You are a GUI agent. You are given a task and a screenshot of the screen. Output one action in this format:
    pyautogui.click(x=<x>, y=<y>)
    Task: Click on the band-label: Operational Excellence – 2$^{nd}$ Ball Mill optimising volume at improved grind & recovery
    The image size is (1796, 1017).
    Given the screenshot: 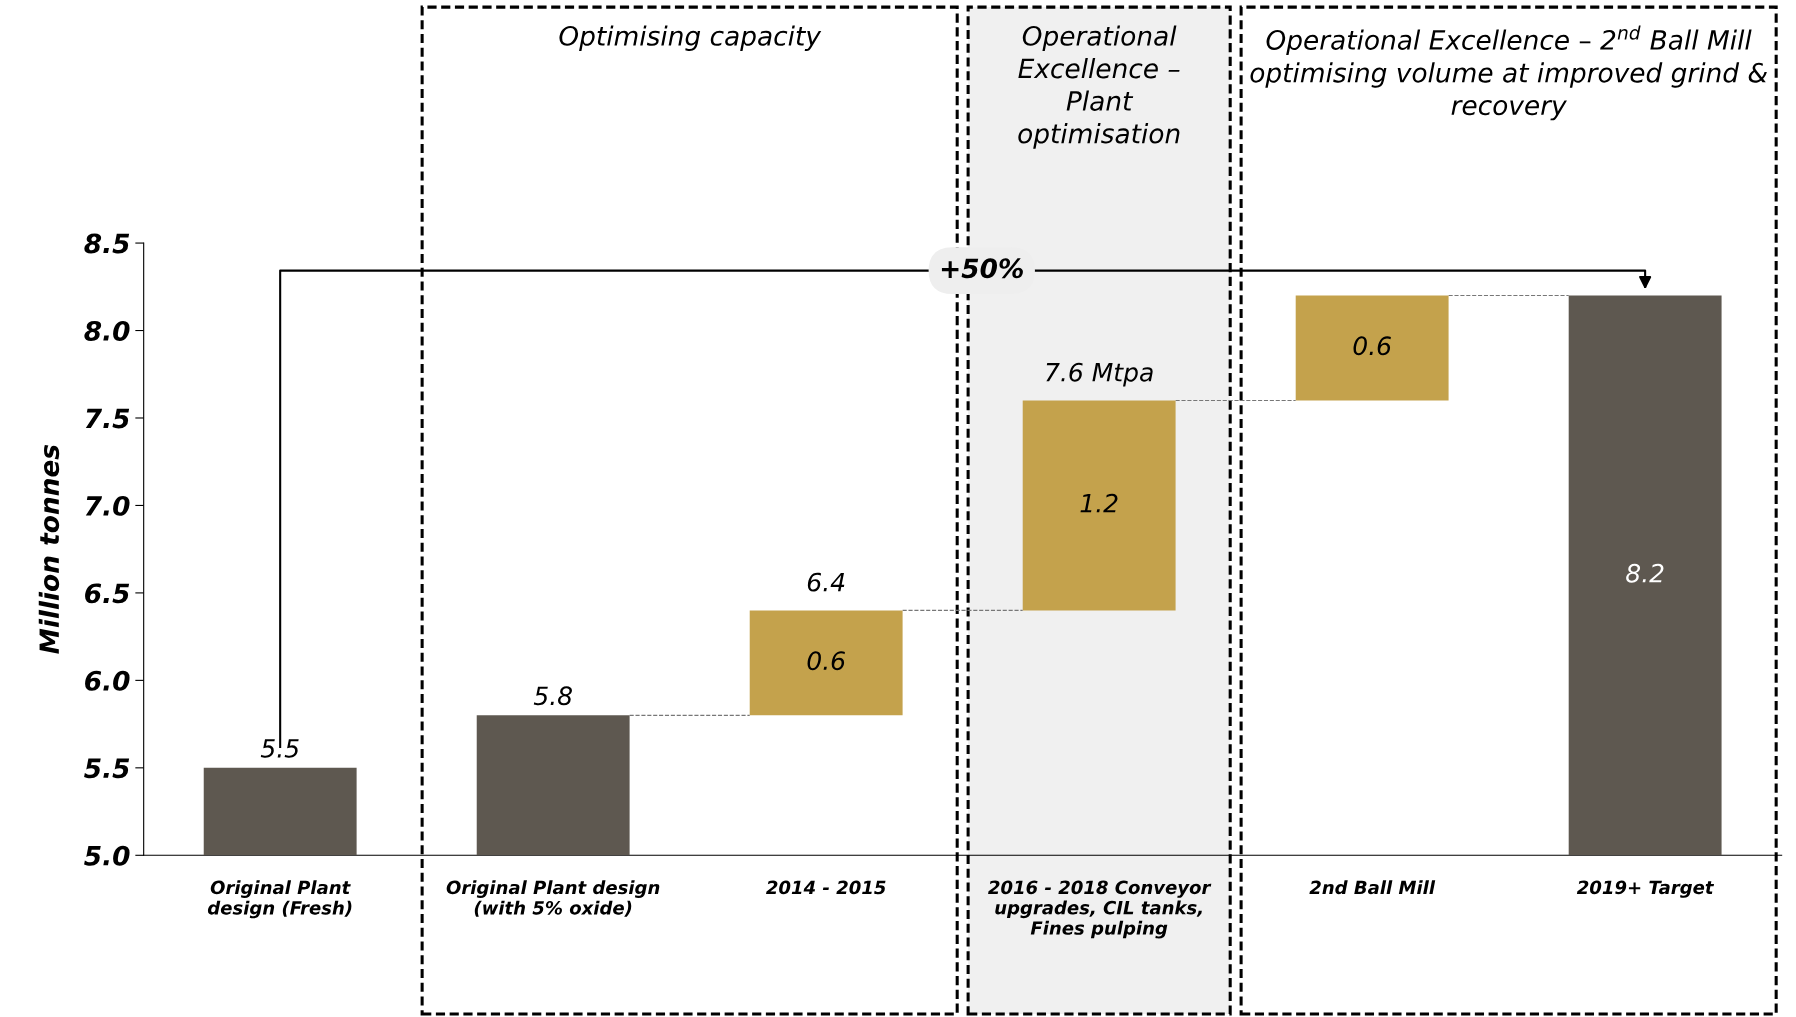 What is the action you would take?
    pyautogui.click(x=1508, y=73)
    